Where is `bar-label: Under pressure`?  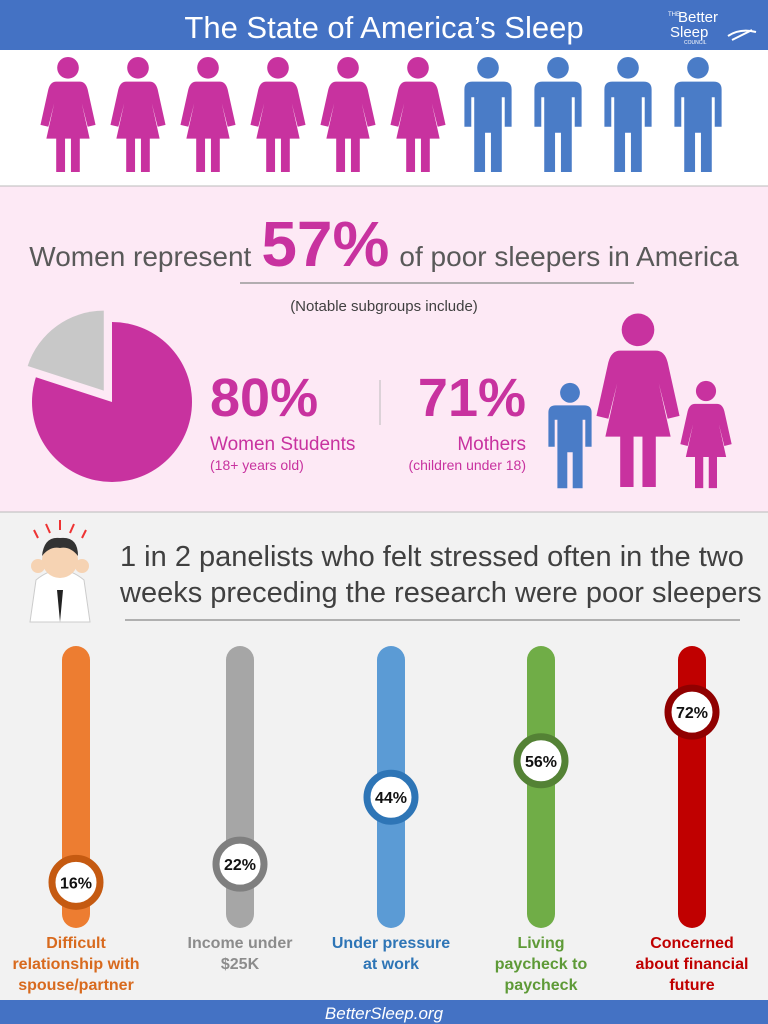 bar-label: Under pressure is located at coordinates (391, 943).